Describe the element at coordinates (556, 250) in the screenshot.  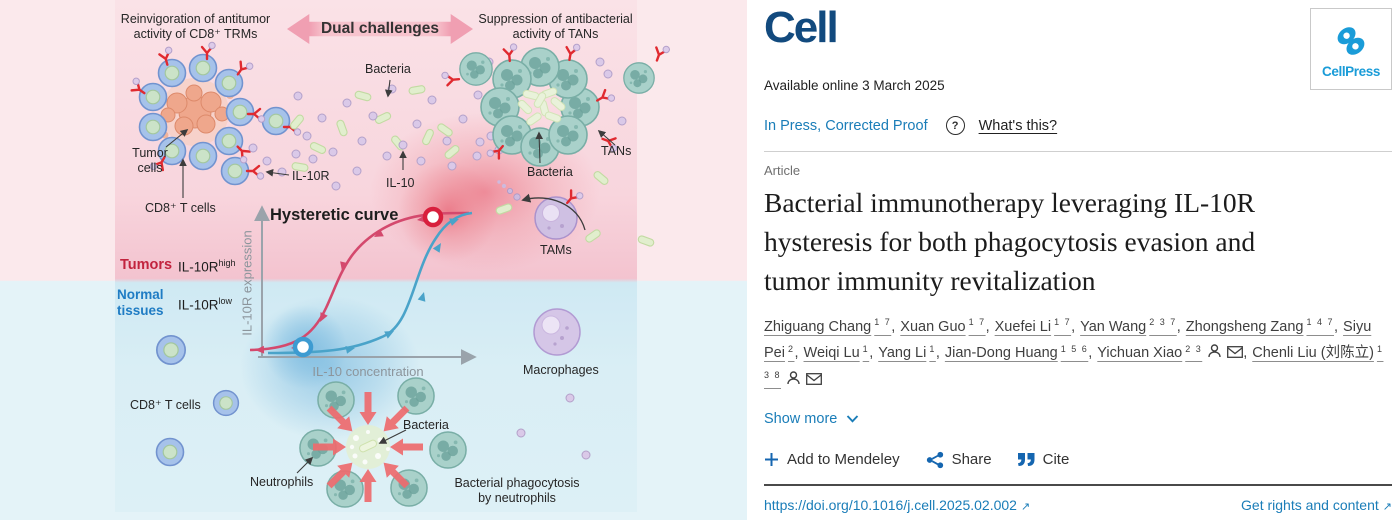
I see `tams-label: TAMs` at that location.